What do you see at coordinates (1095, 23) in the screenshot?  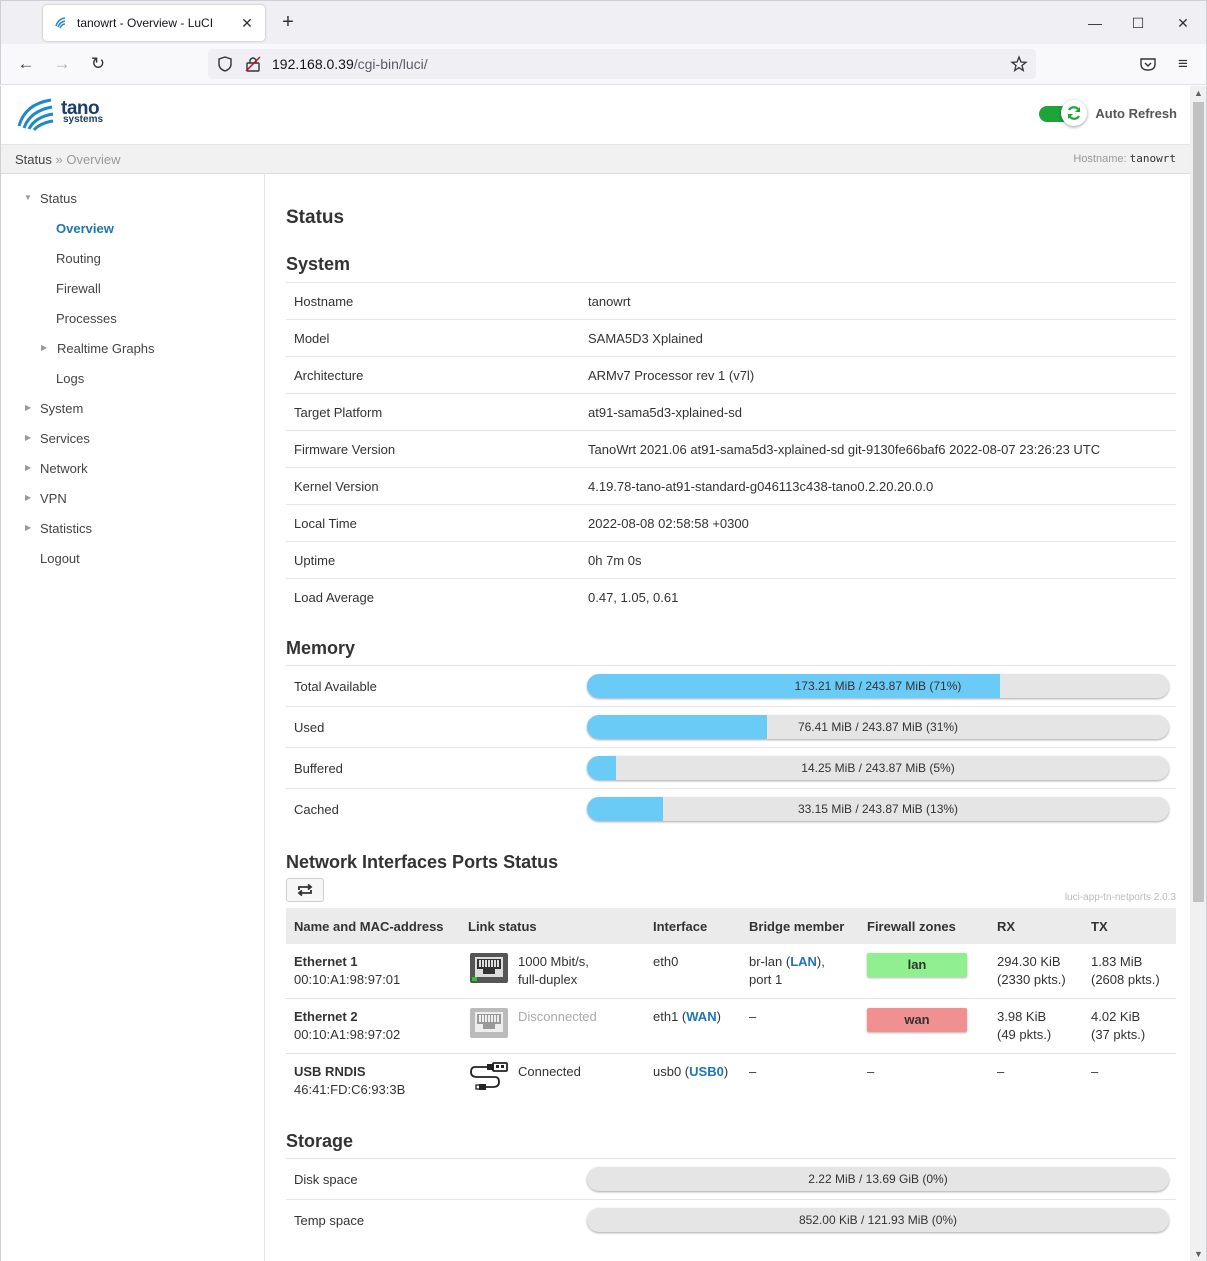 I see `minimize-icon: —` at bounding box center [1095, 23].